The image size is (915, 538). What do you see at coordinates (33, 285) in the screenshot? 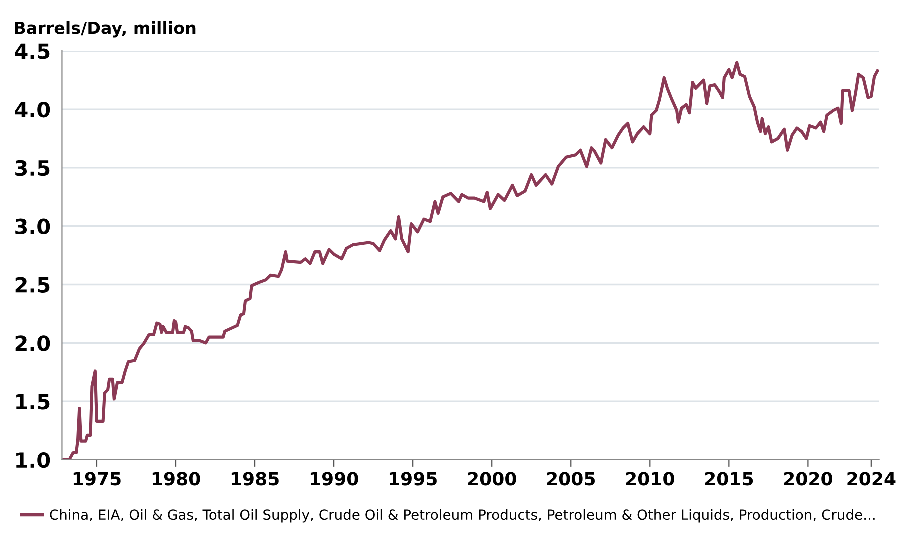
I see `y-tick-label: 2.5` at bounding box center [33, 285].